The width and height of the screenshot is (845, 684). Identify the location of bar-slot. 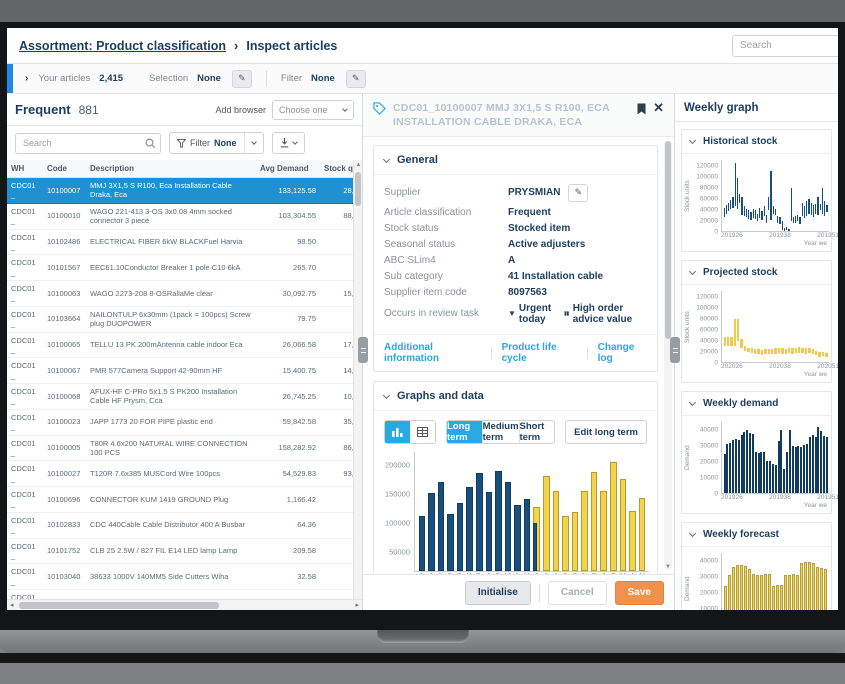
(537, 512).